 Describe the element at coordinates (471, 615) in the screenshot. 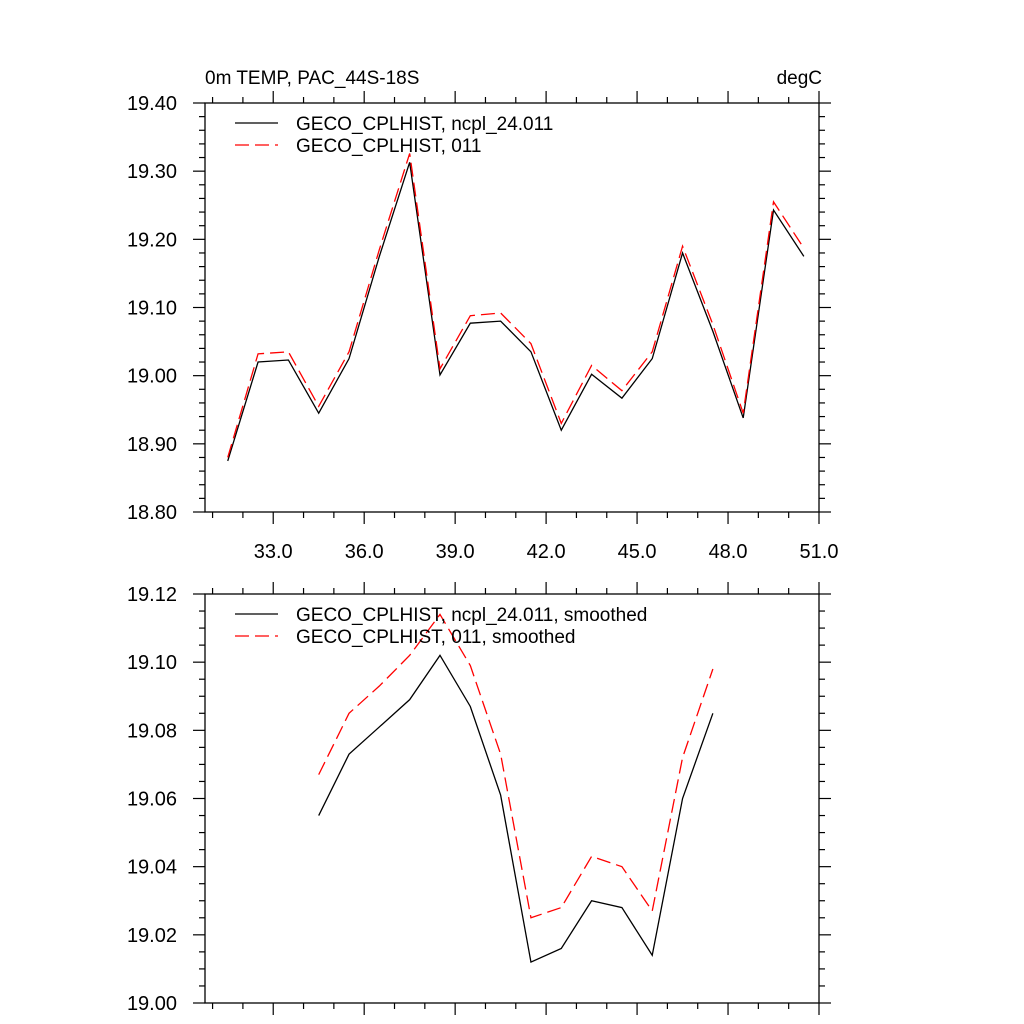

I see `bottom-legend-label-1: GECO_CPLHIST, ncpl_24.011, smoothed` at that location.